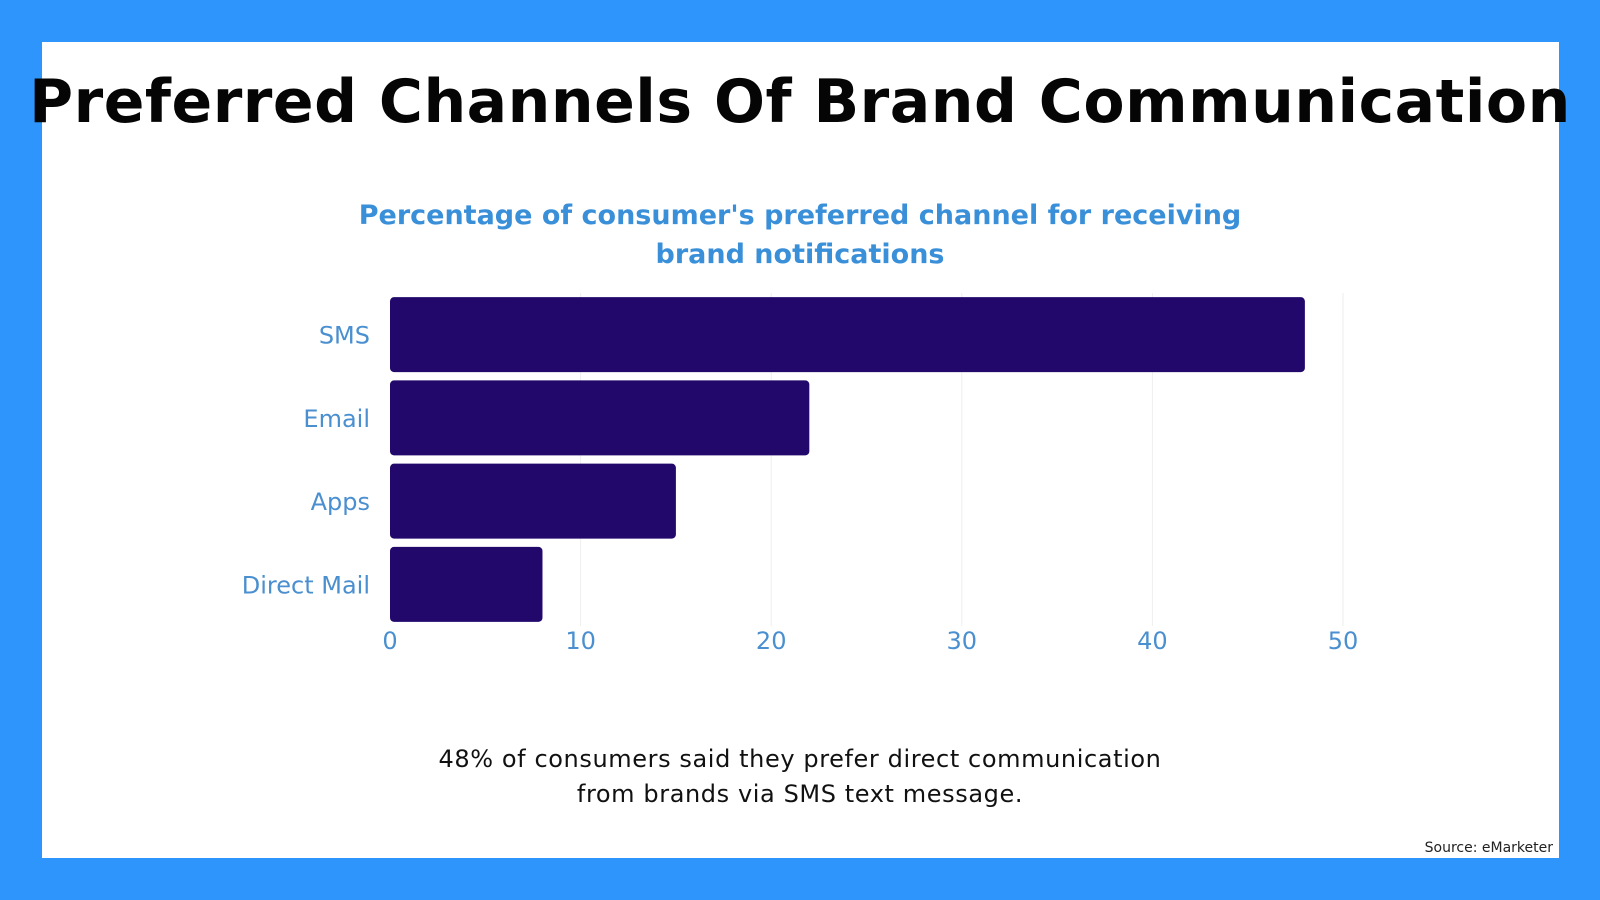 This screenshot has width=1600, height=900. What do you see at coordinates (389, 641) in the screenshot?
I see `x-tick-label: 0` at bounding box center [389, 641].